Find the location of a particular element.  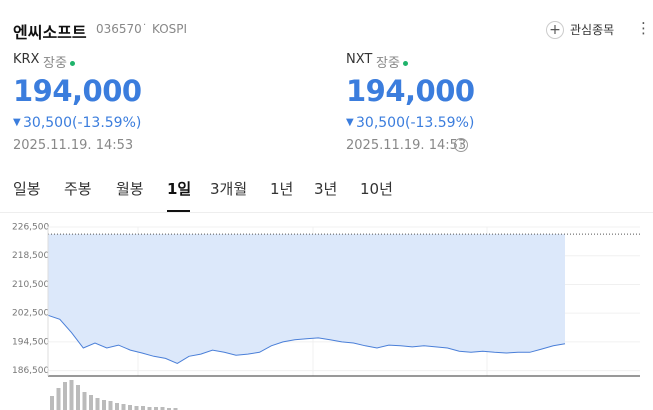

market: KOSPI is located at coordinates (170, 29).